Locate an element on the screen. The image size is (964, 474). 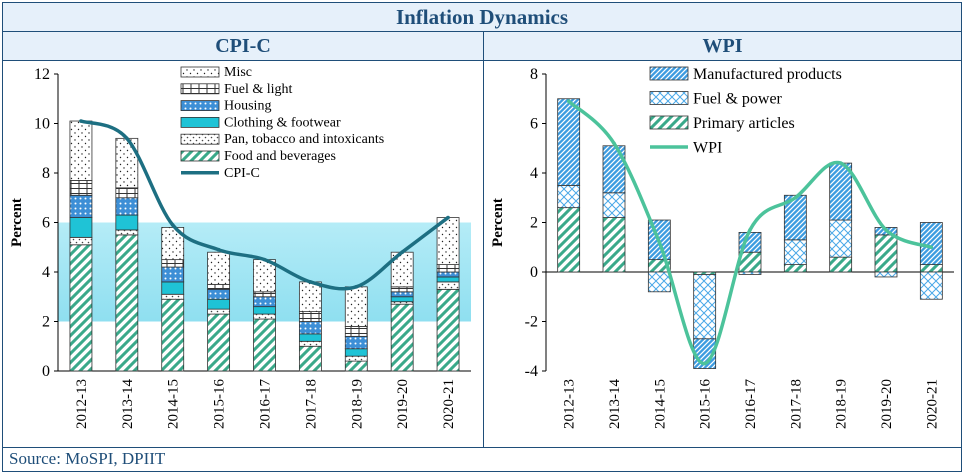
legend-label-misc: Misc is located at coordinates (238, 72).